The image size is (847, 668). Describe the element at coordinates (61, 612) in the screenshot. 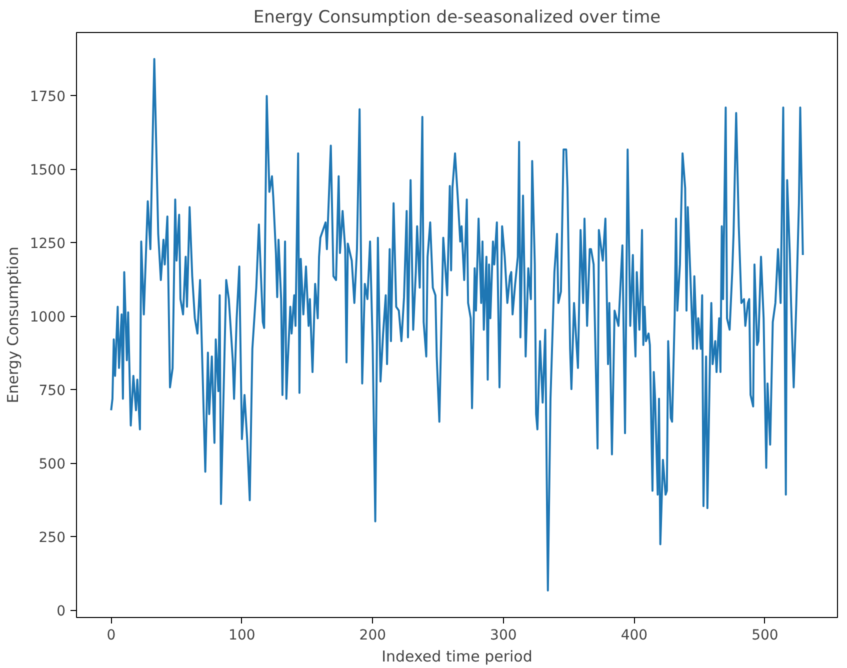

I see `y-tick-label: 0` at that location.